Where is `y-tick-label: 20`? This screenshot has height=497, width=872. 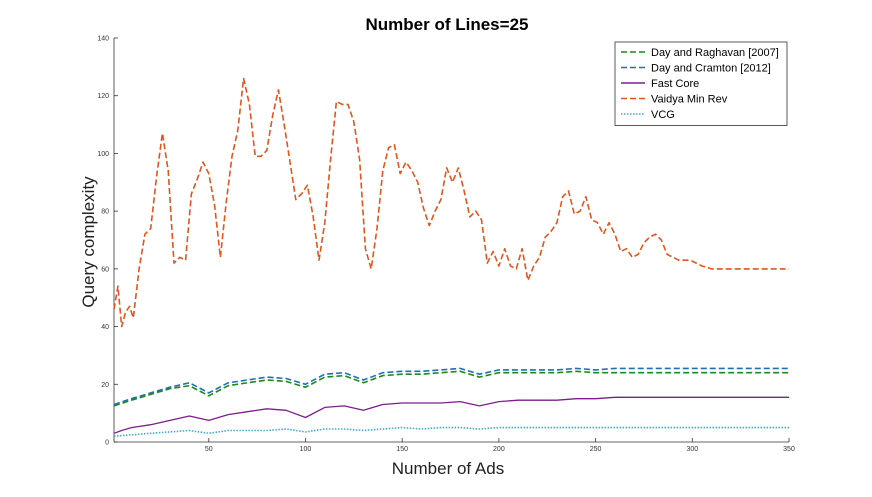
y-tick-label: 20 is located at coordinates (105, 385).